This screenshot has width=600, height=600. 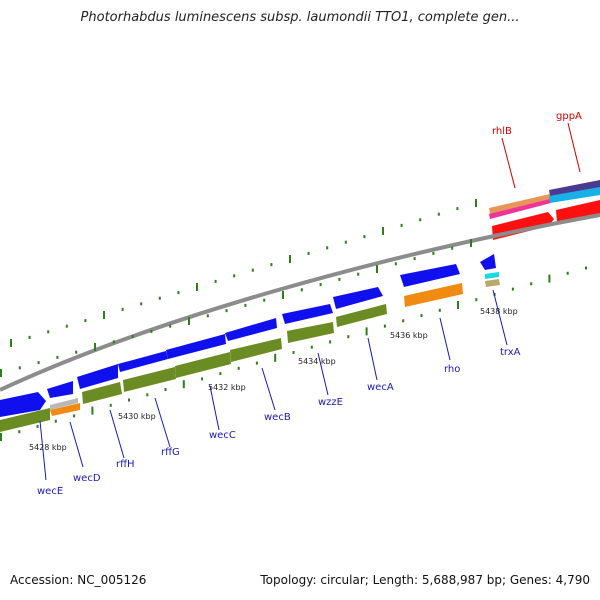 What do you see at coordinates (87, 478) in the screenshot?
I see `gene-label-wecD: wecD` at bounding box center [87, 478].